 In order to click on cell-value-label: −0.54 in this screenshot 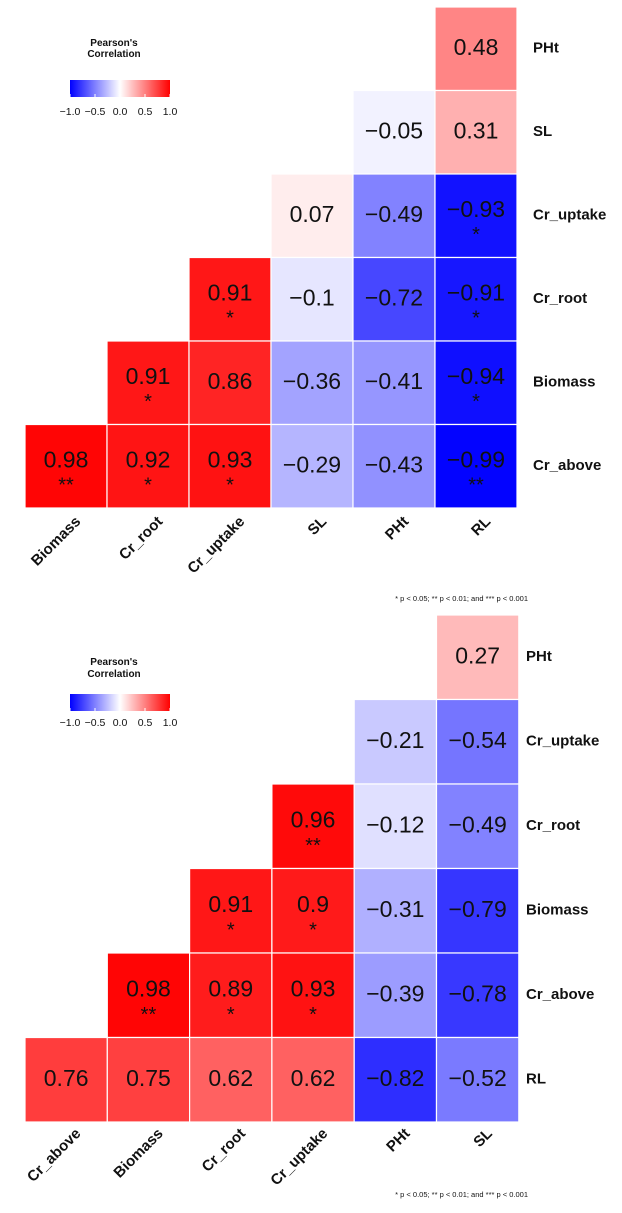, I will do `click(478, 740)`.